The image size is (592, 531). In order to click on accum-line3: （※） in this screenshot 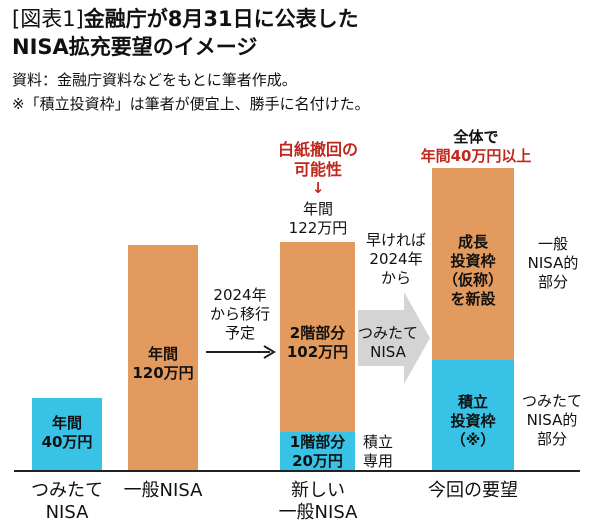, I will do `click(473, 440)`.